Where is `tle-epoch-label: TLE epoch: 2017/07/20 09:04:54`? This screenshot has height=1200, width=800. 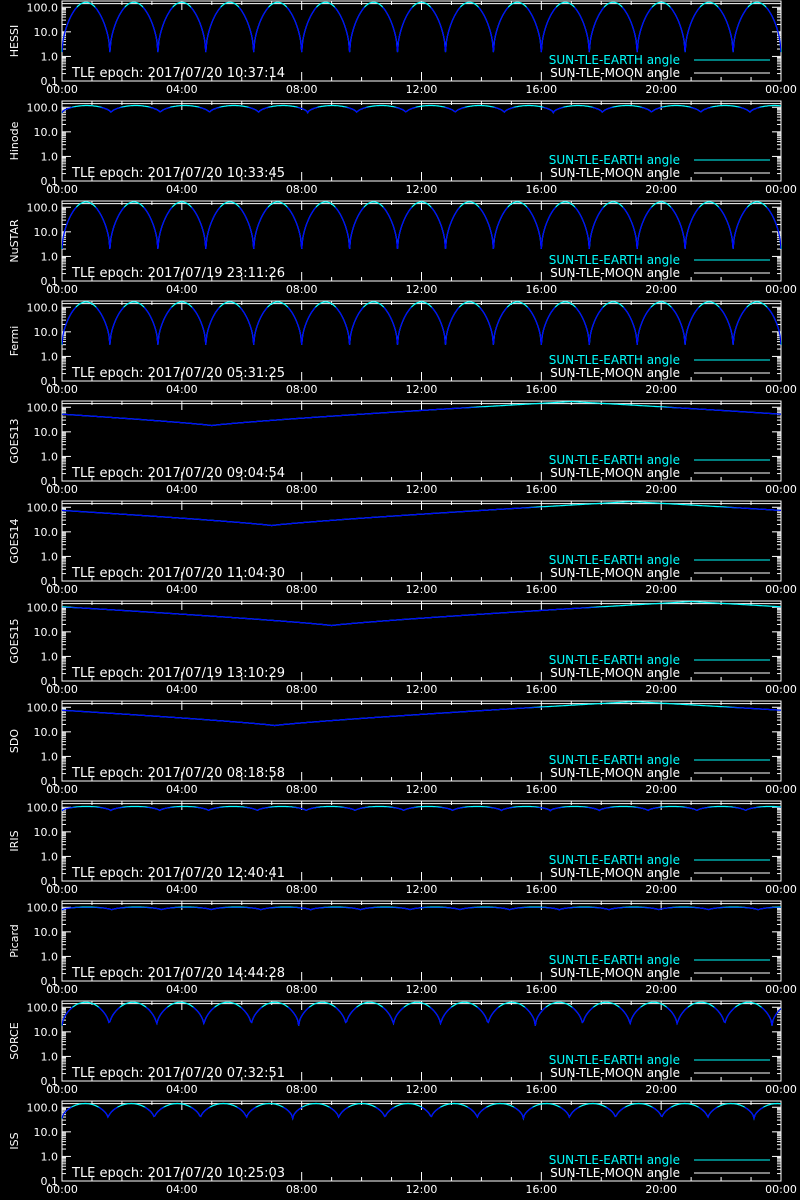
tle-epoch-label: TLE epoch: 2017/07/20 09:04:54 is located at coordinates (178, 473).